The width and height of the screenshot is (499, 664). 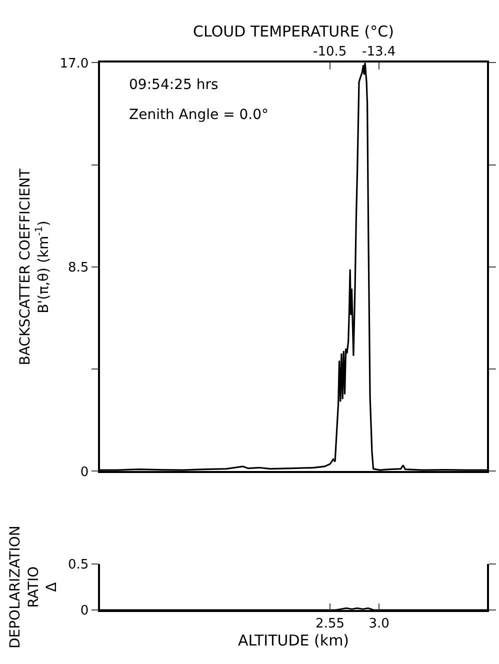 What do you see at coordinates (379, 624) in the screenshot?
I see `x-tick-label: 3.0` at bounding box center [379, 624].